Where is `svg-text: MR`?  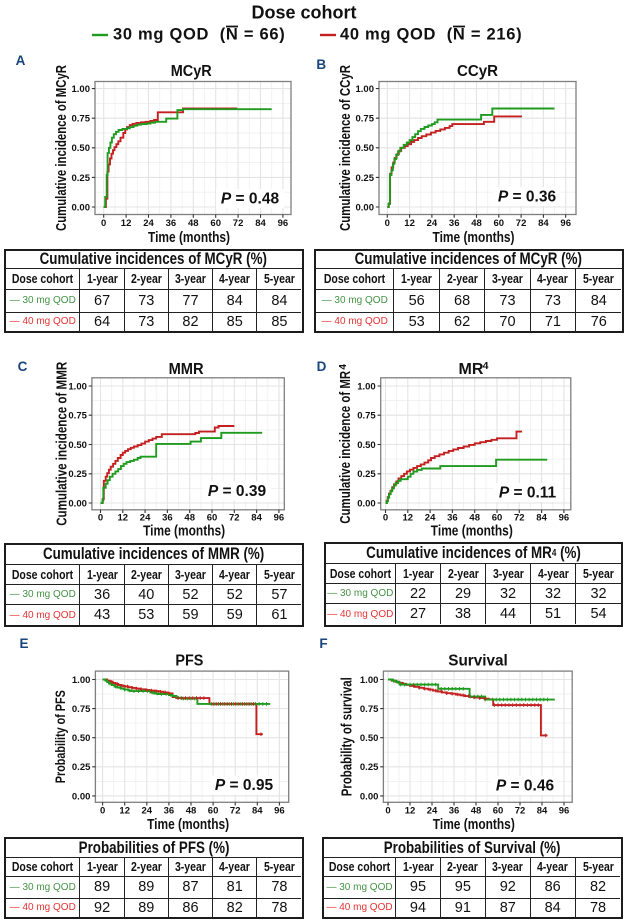
svg-text: MR is located at coordinates (471, 369).